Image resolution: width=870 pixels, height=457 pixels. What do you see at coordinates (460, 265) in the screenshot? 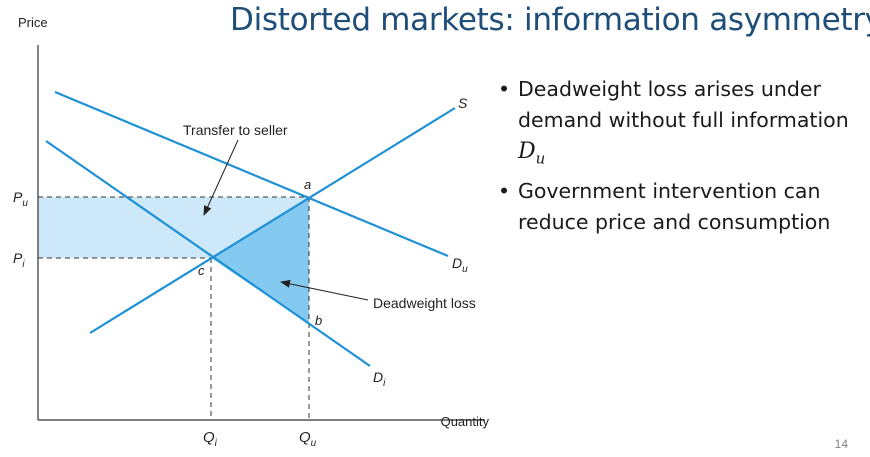
I see `demand-uninformed-label: Du` at bounding box center [460, 265].